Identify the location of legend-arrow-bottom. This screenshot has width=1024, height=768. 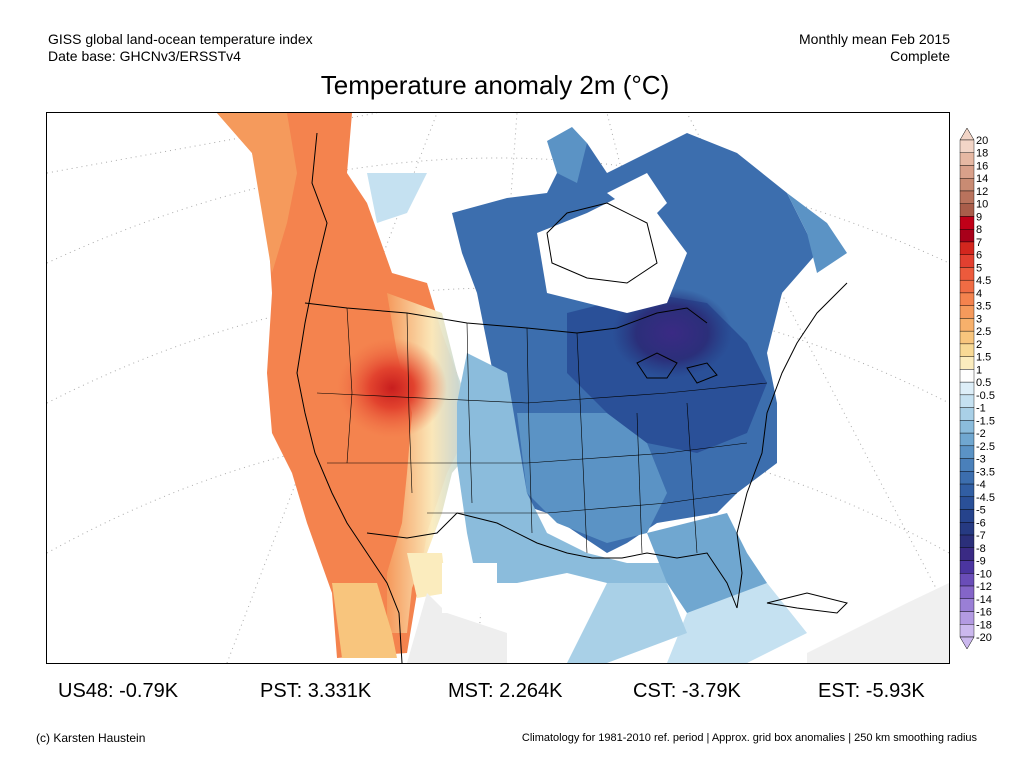
(967, 643).